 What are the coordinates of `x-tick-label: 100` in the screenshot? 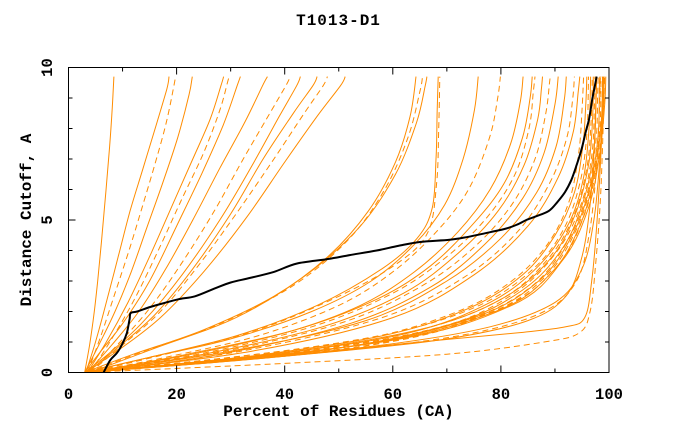 It's located at (609, 395).